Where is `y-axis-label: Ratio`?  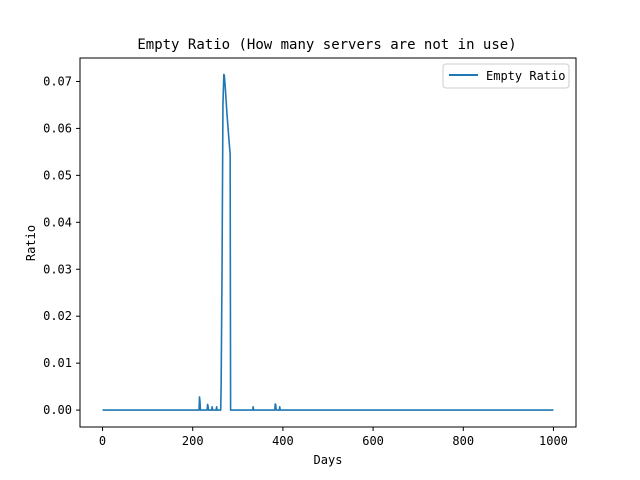 y-axis-label: Ratio is located at coordinates (31, 243).